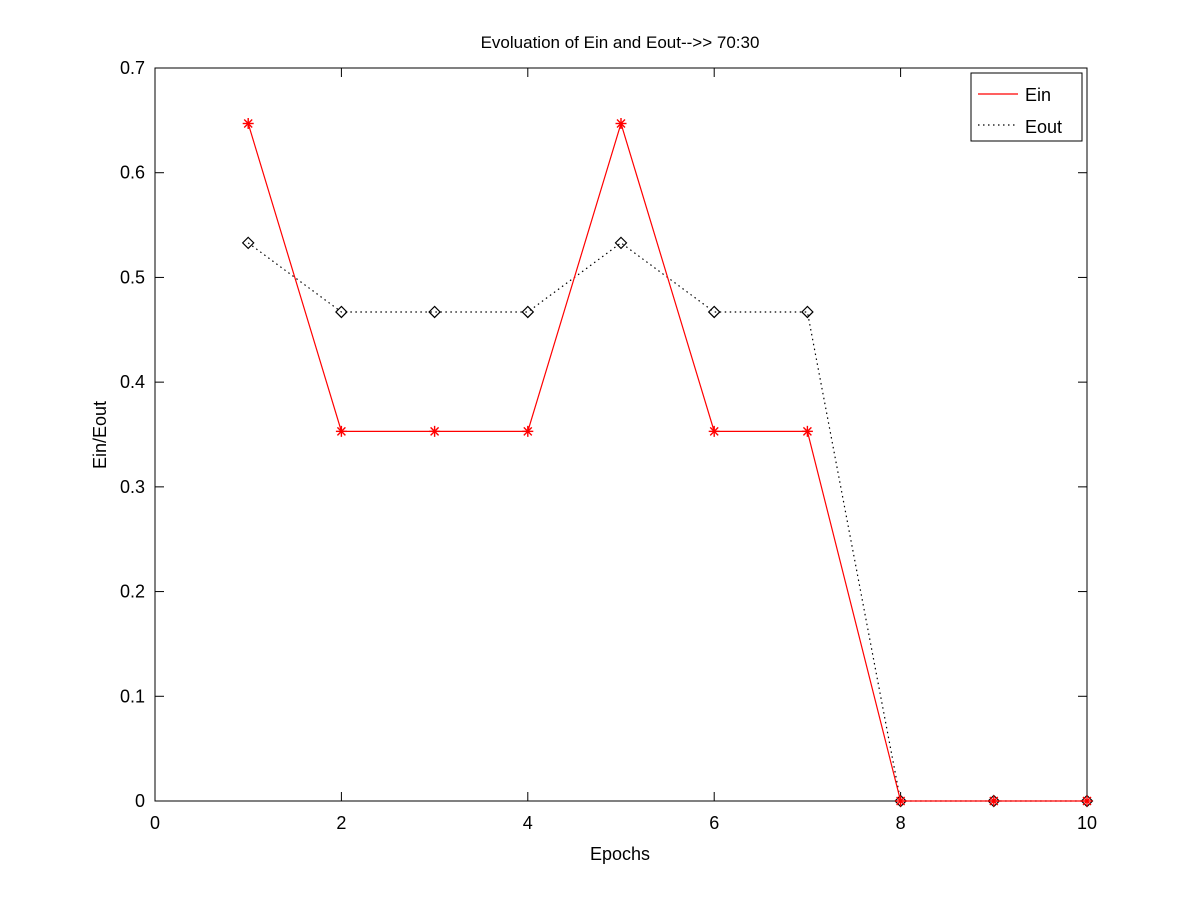 This screenshot has height=900, width=1200. Describe the element at coordinates (100, 435) in the screenshot. I see `y-axis-label: Ein/Eout` at that location.